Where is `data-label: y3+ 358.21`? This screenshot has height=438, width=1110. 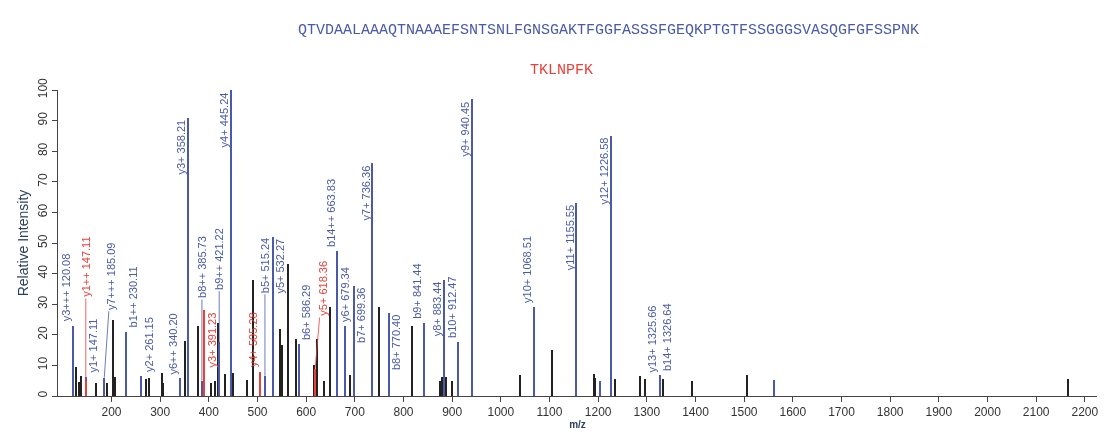 data-label: y3+ 358.21 is located at coordinates (181, 147).